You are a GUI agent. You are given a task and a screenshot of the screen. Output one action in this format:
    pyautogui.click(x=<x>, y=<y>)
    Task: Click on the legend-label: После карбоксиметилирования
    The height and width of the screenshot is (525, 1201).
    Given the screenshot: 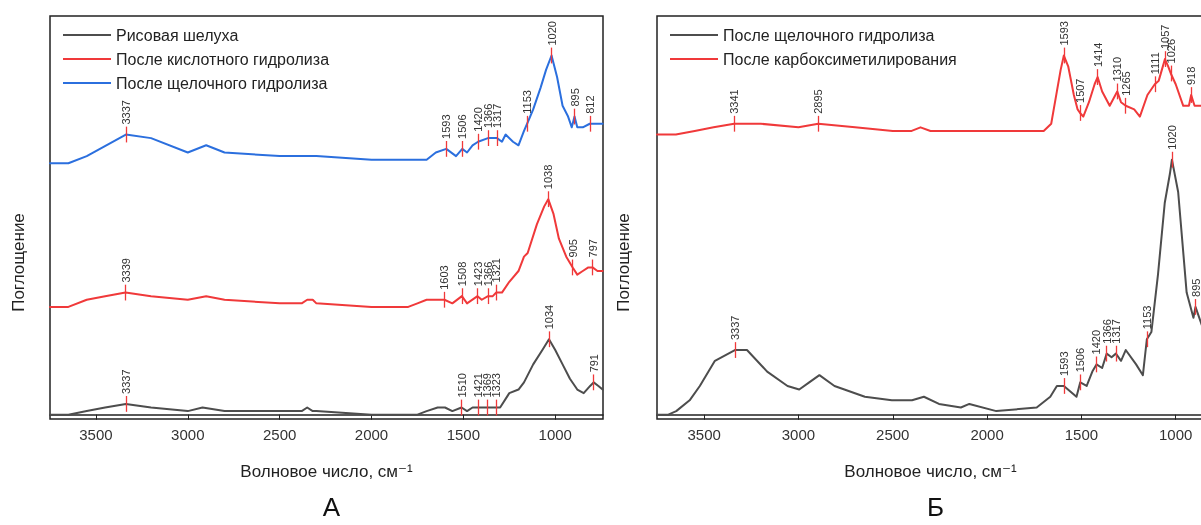 What is the action you would take?
    pyautogui.click(x=840, y=59)
    